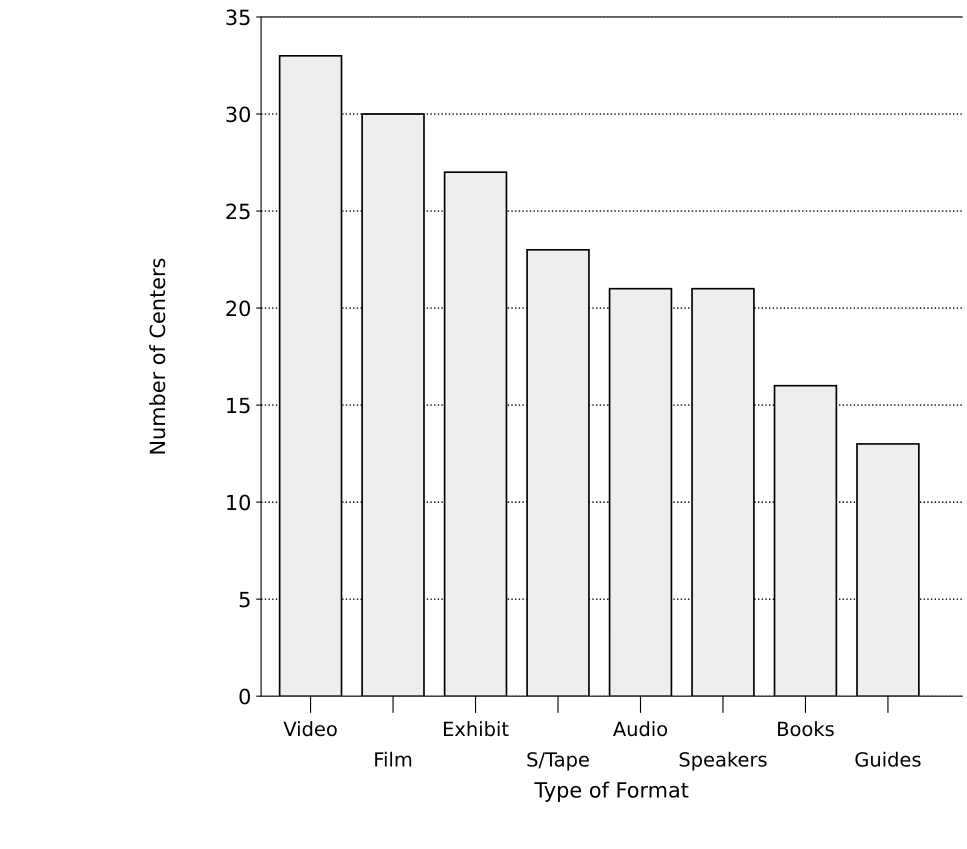  I want to click on y-tick-label: 20, so click(238, 308).